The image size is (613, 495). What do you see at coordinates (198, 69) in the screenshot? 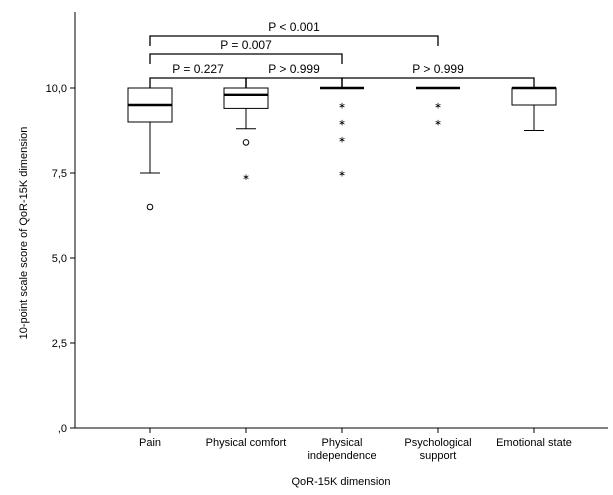
I see `bracket-label: P = 0.227` at bounding box center [198, 69].